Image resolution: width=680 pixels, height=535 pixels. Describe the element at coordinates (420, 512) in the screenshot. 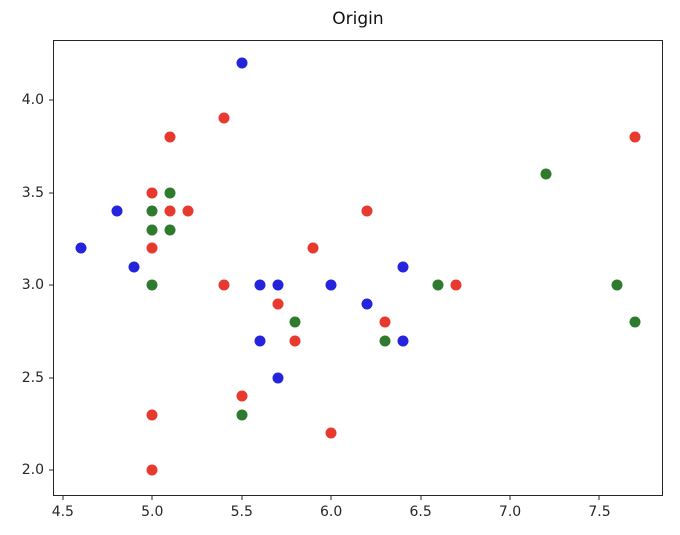

I see `x-tick-label: 6.5` at that location.